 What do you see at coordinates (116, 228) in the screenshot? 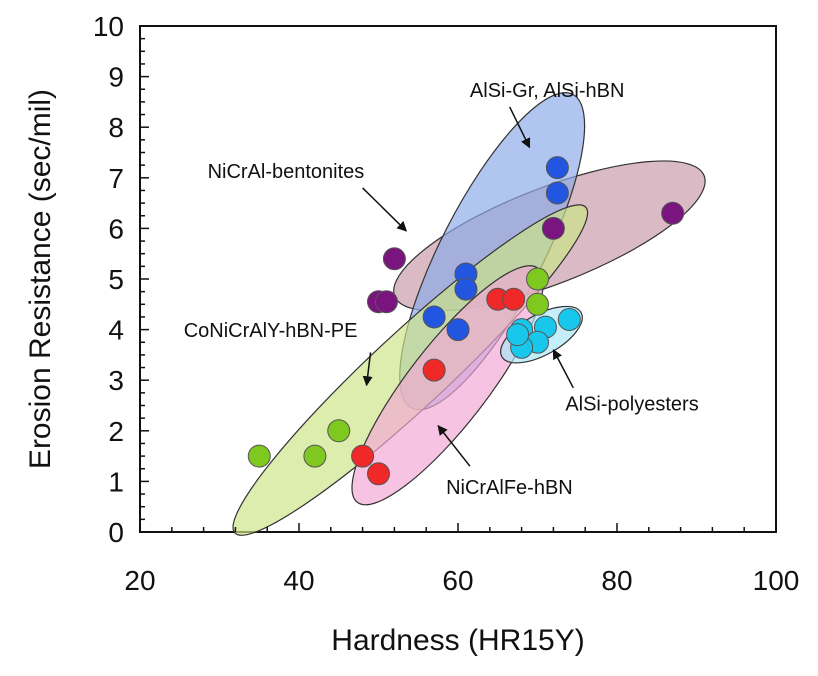
I see `y-tick-label: 6` at bounding box center [116, 228].